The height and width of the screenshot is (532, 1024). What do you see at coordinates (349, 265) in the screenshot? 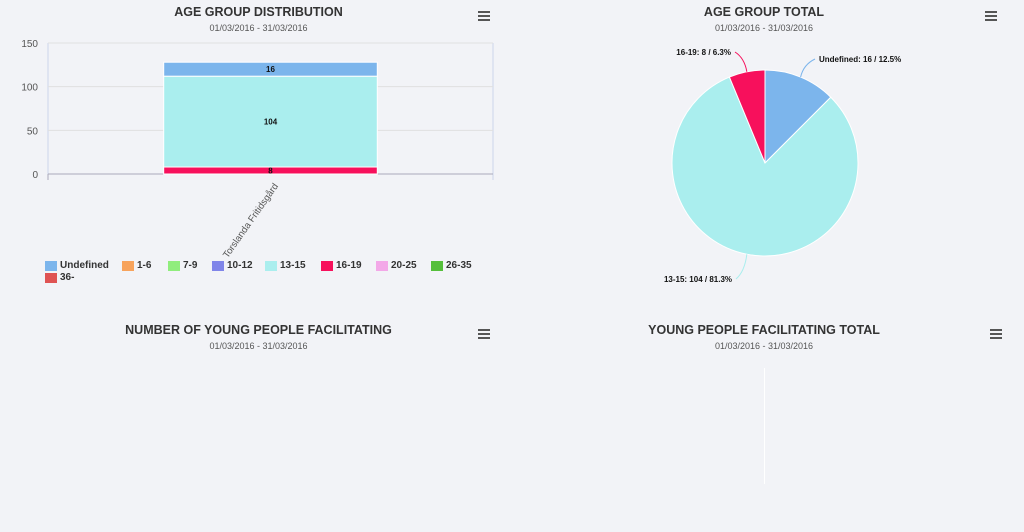
I see `legend-label: 16-19` at bounding box center [349, 265].